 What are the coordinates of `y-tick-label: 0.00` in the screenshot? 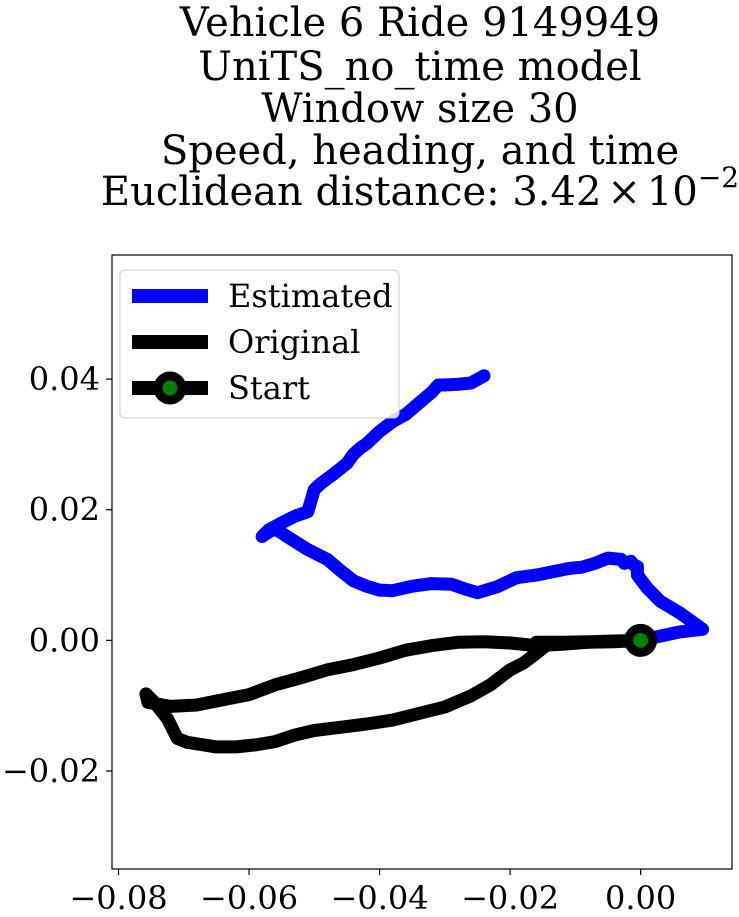 It's located at (64, 640).